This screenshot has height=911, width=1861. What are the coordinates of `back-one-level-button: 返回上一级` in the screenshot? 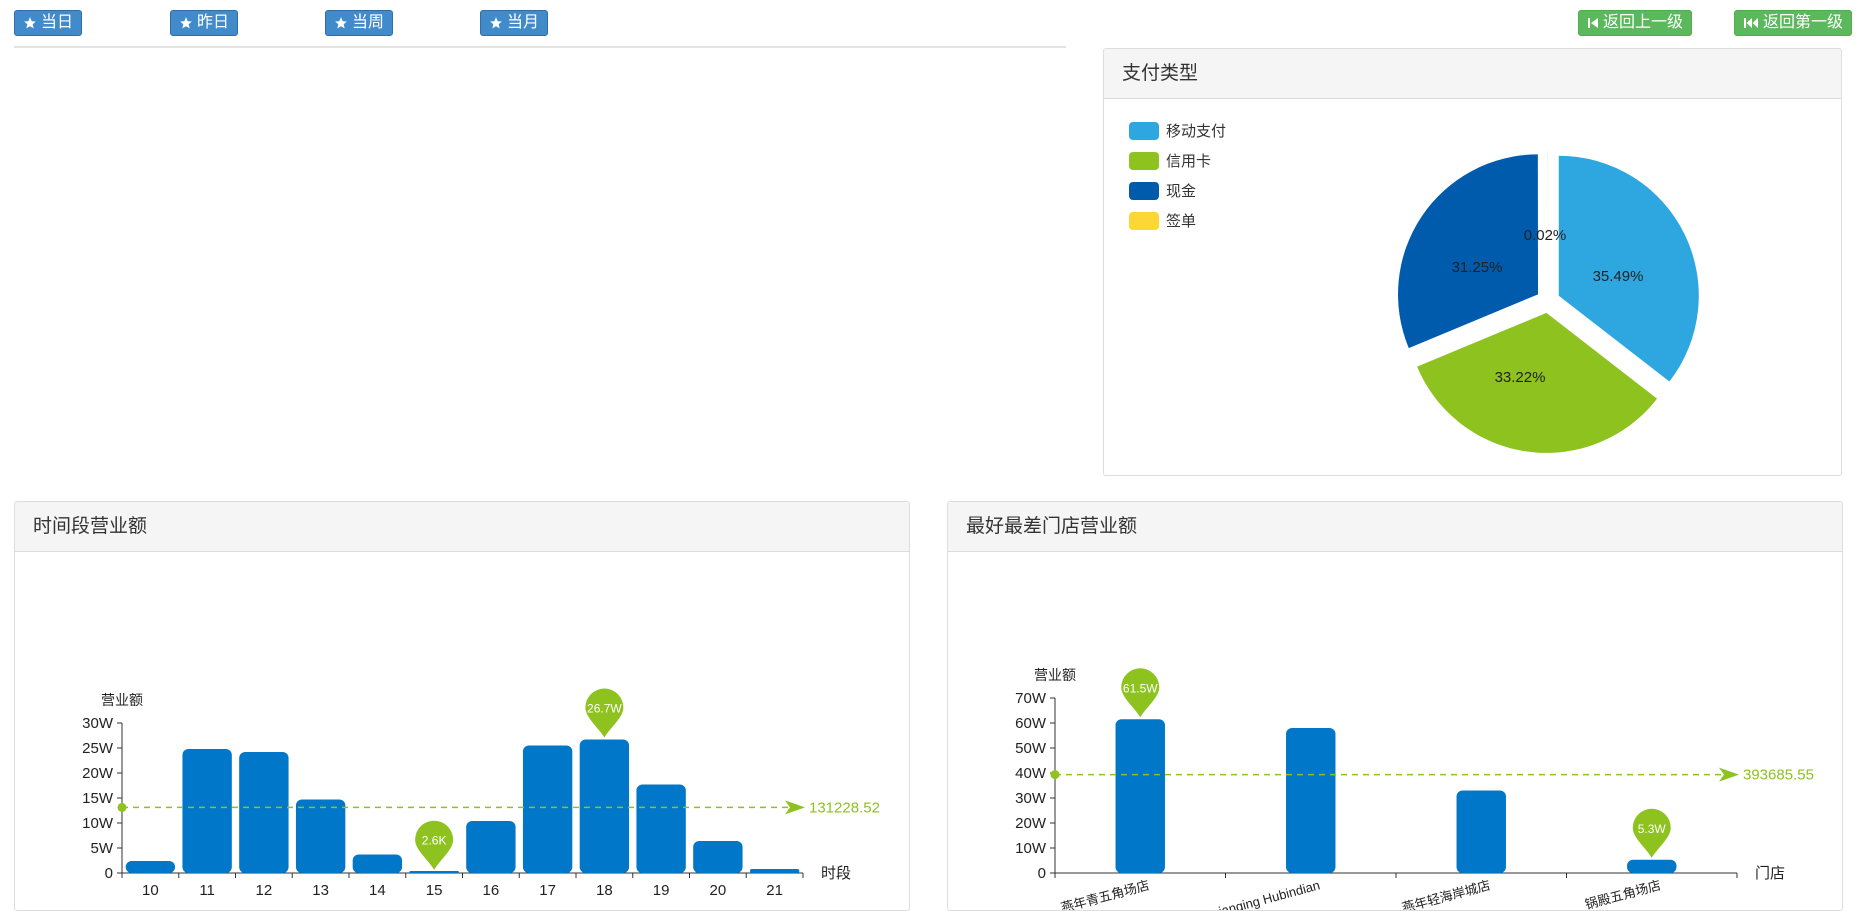 It's located at (1635, 23).